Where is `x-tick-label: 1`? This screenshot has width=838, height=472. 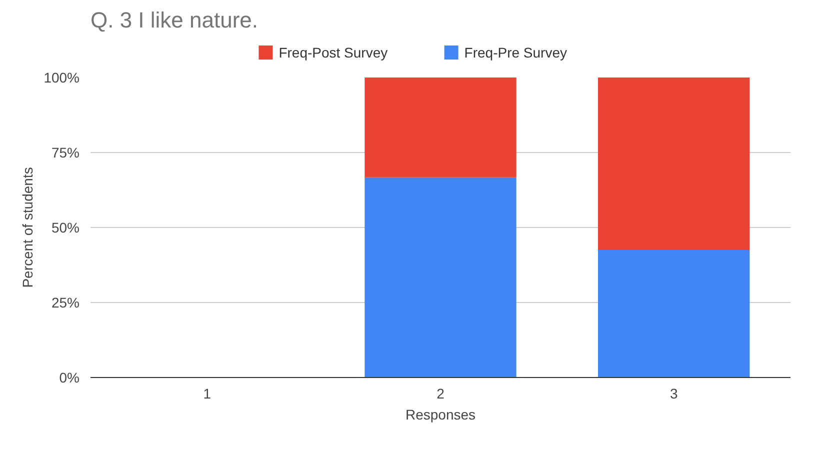 x-tick-label: 1 is located at coordinates (207, 394).